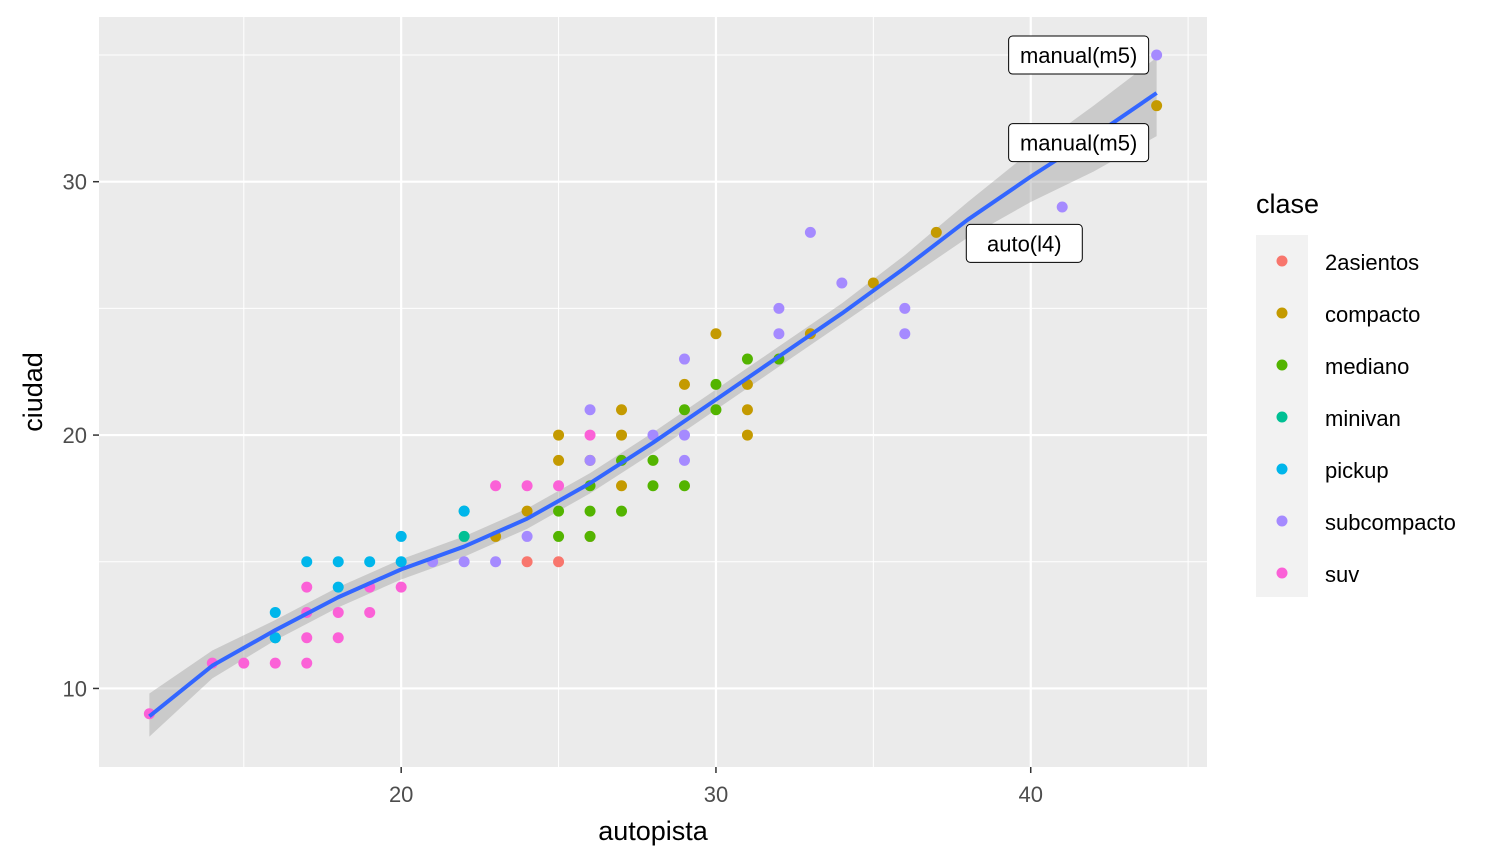  What do you see at coordinates (1030, 794) in the screenshot?
I see `x-tick-label: 40` at bounding box center [1030, 794].